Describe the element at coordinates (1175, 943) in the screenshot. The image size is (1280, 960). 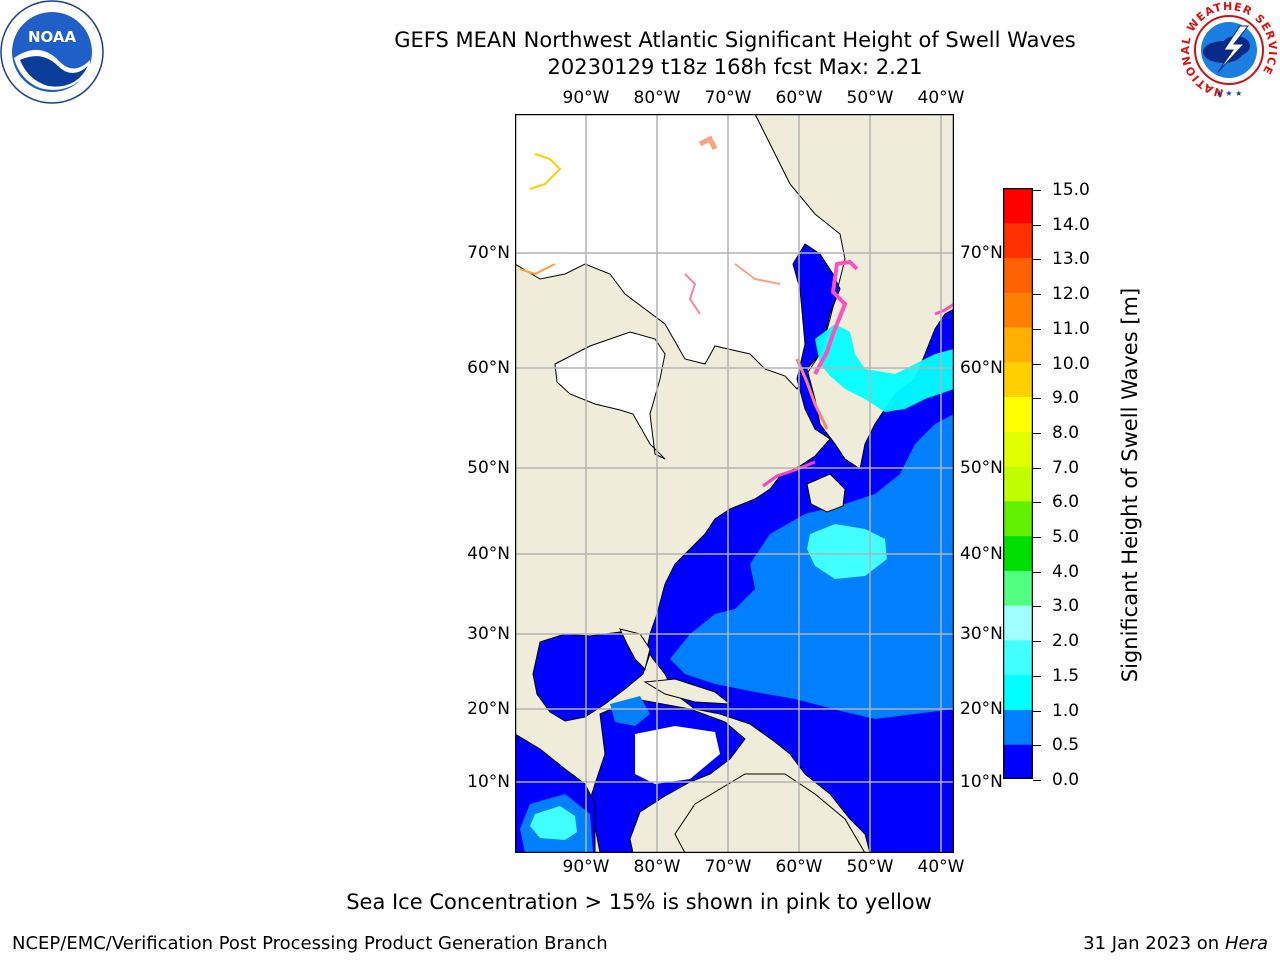
I see `footer-date: 31 Jan 2023 on Hera` at that location.